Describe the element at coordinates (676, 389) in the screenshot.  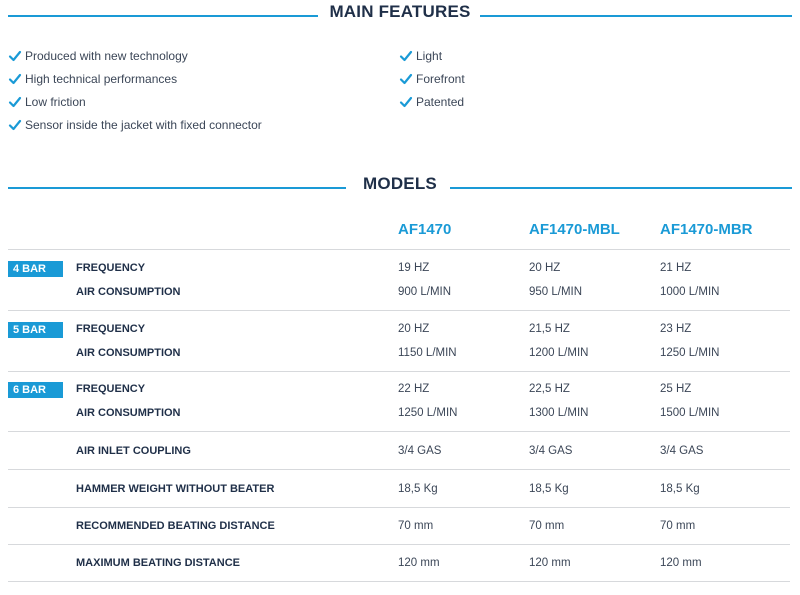
I see `table-cell: 25 HZ` at that location.